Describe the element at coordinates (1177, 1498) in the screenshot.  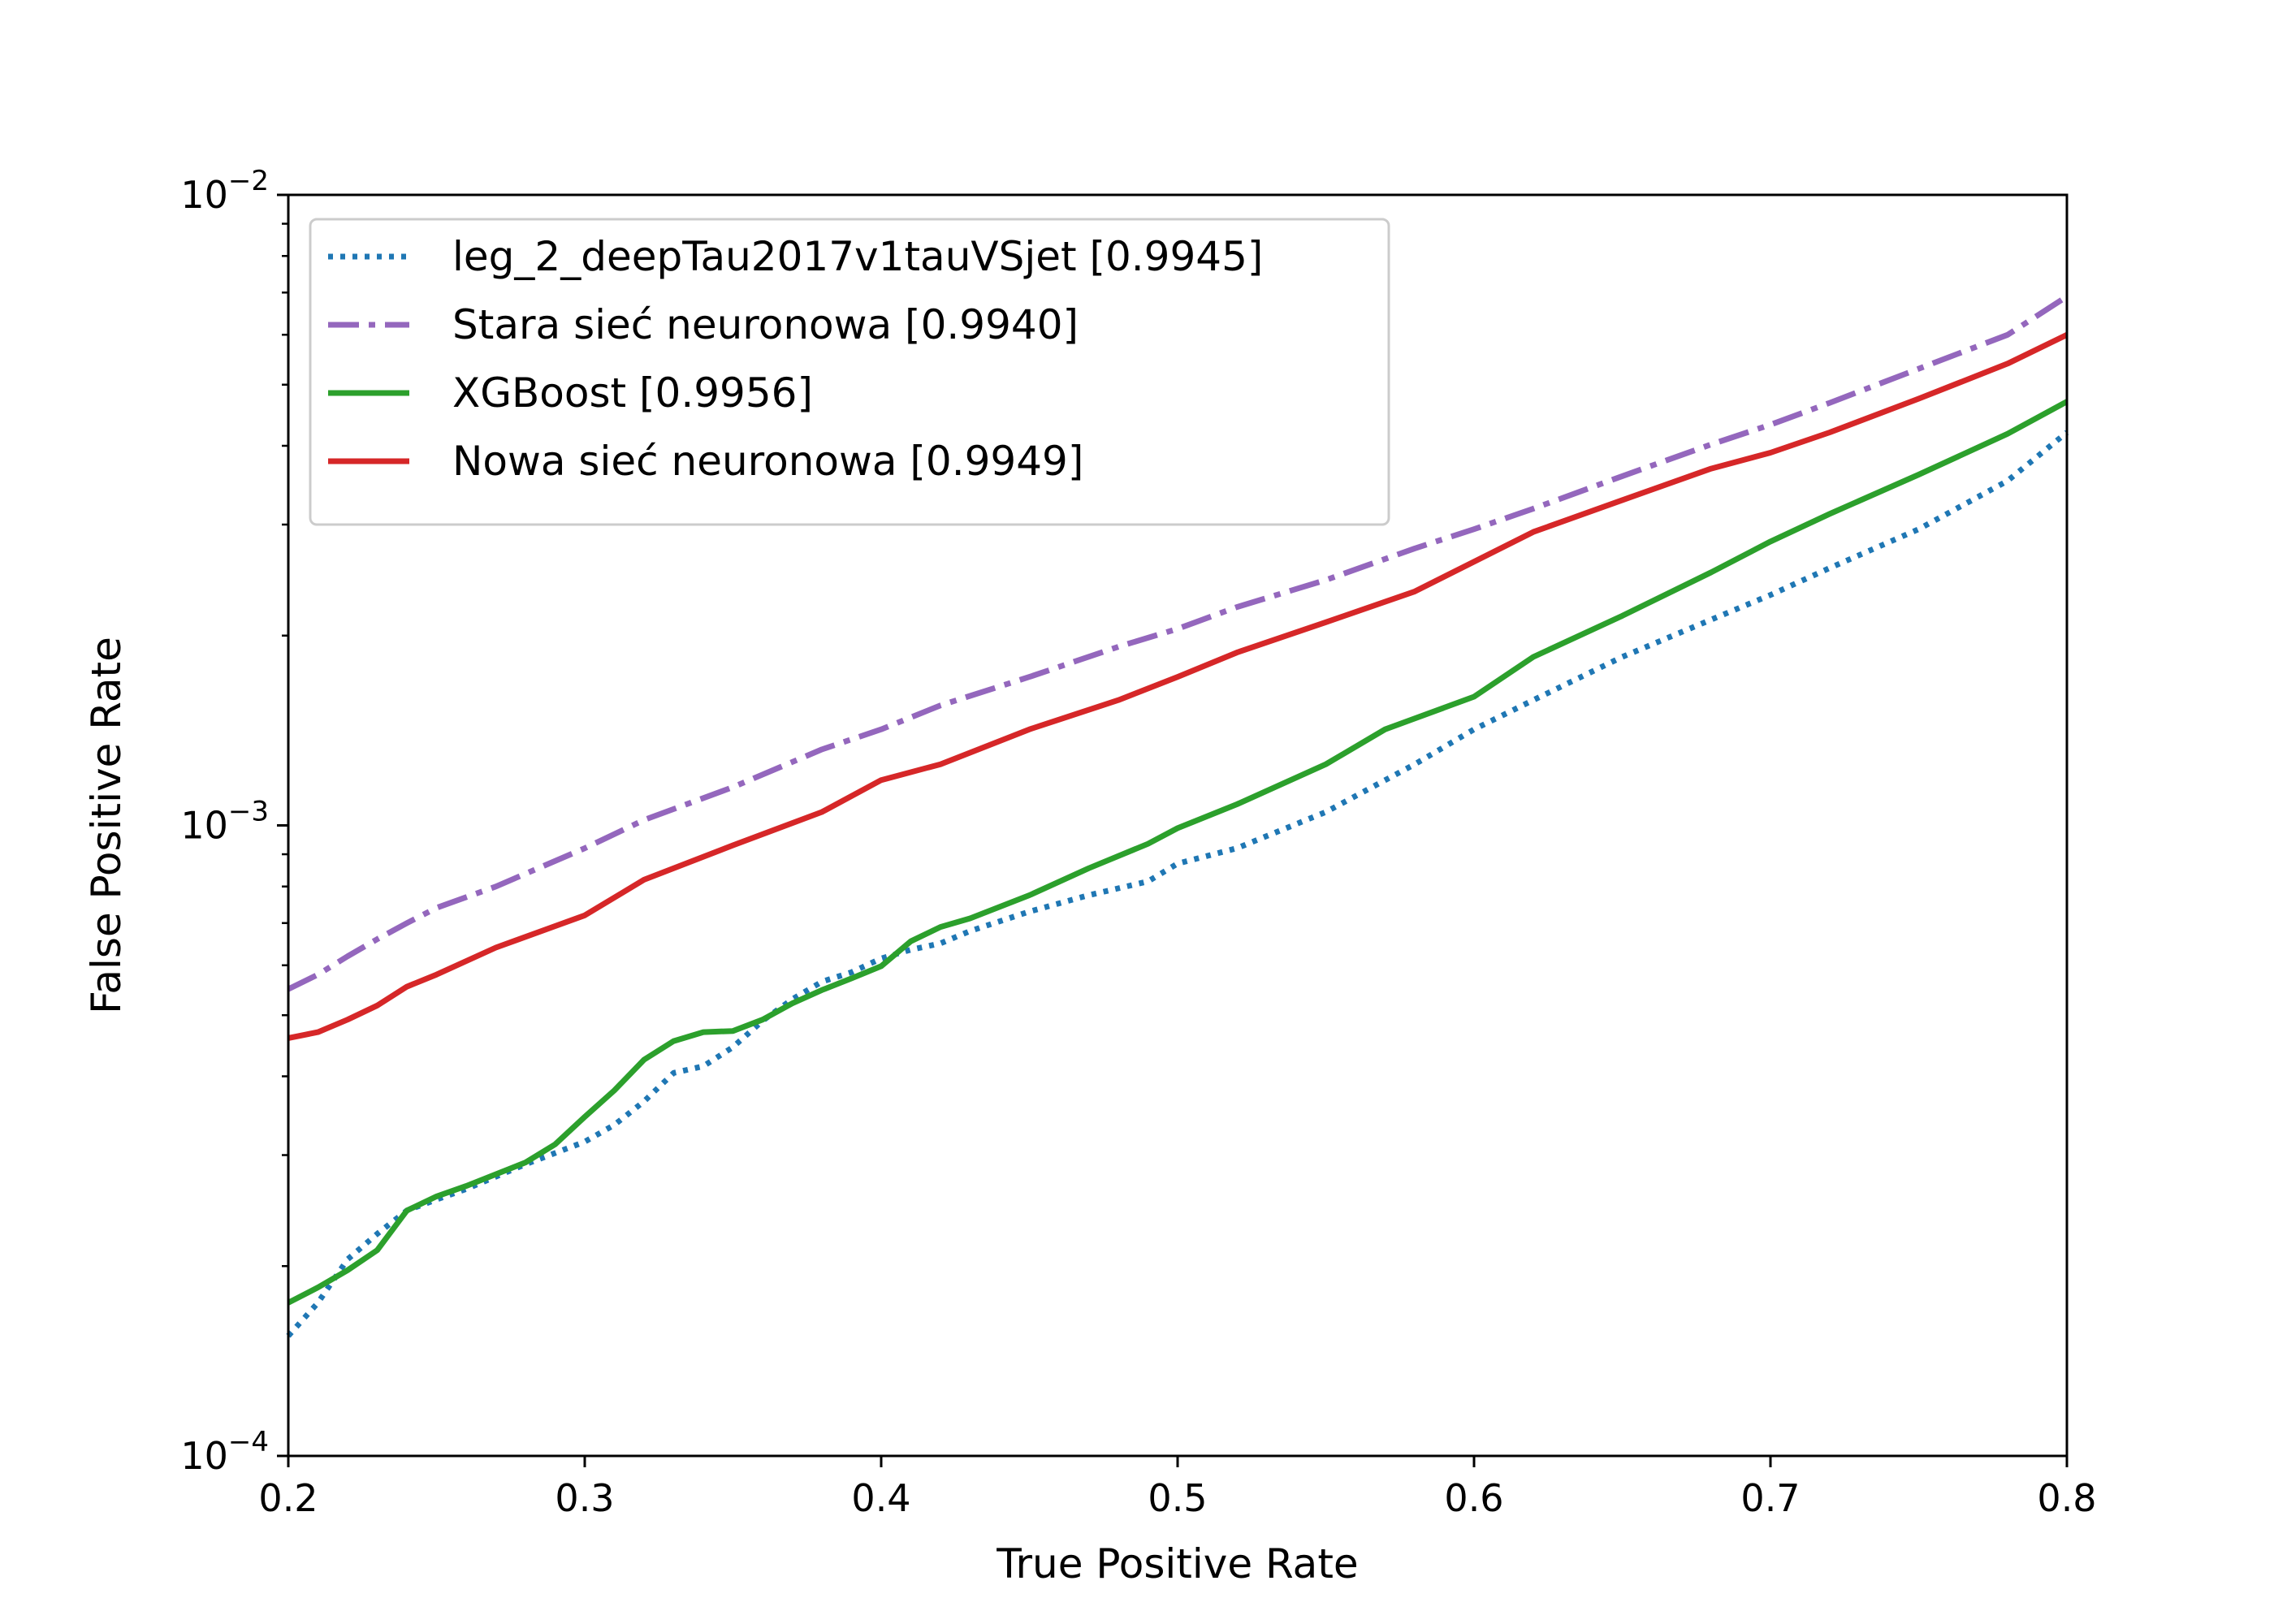
I see `x-tick-label: 0.5` at that location.